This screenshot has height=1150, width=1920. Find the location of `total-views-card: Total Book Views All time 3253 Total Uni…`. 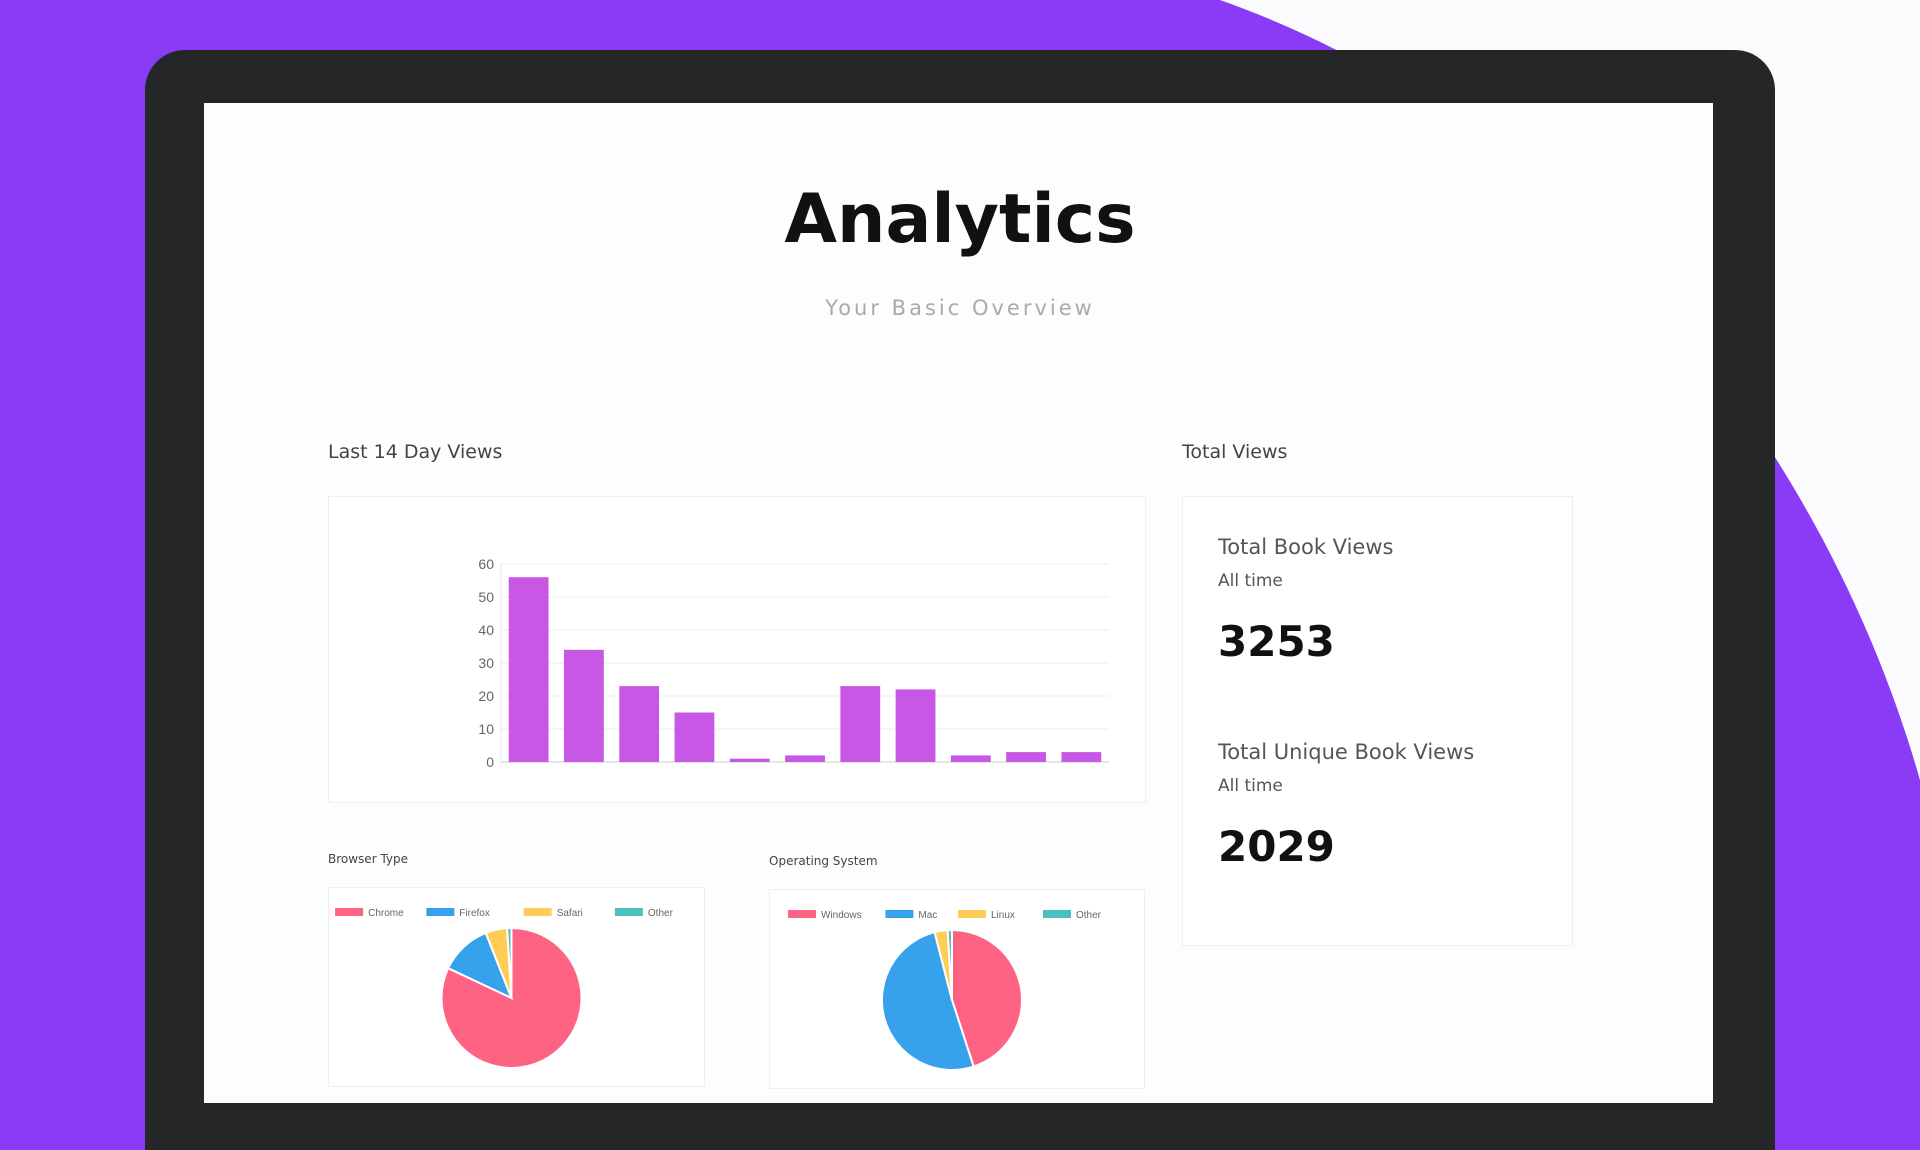

total-views-card: Total Book Views All time 3253 Total Uni… is located at coordinates (1377, 721).